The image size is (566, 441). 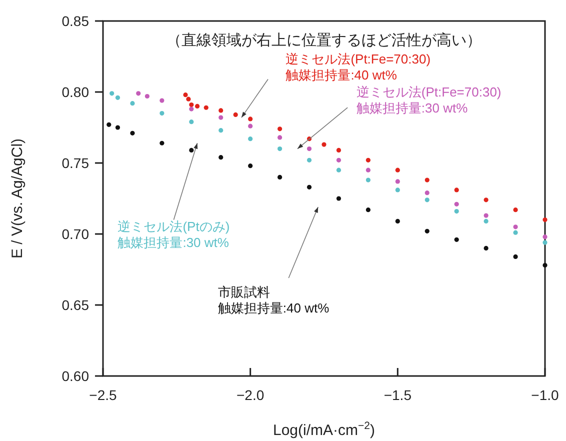 What do you see at coordinates (17, 198) in the screenshot?
I see `y-axis-title: E / V(vs. Ag/AgCl)` at bounding box center [17, 198].